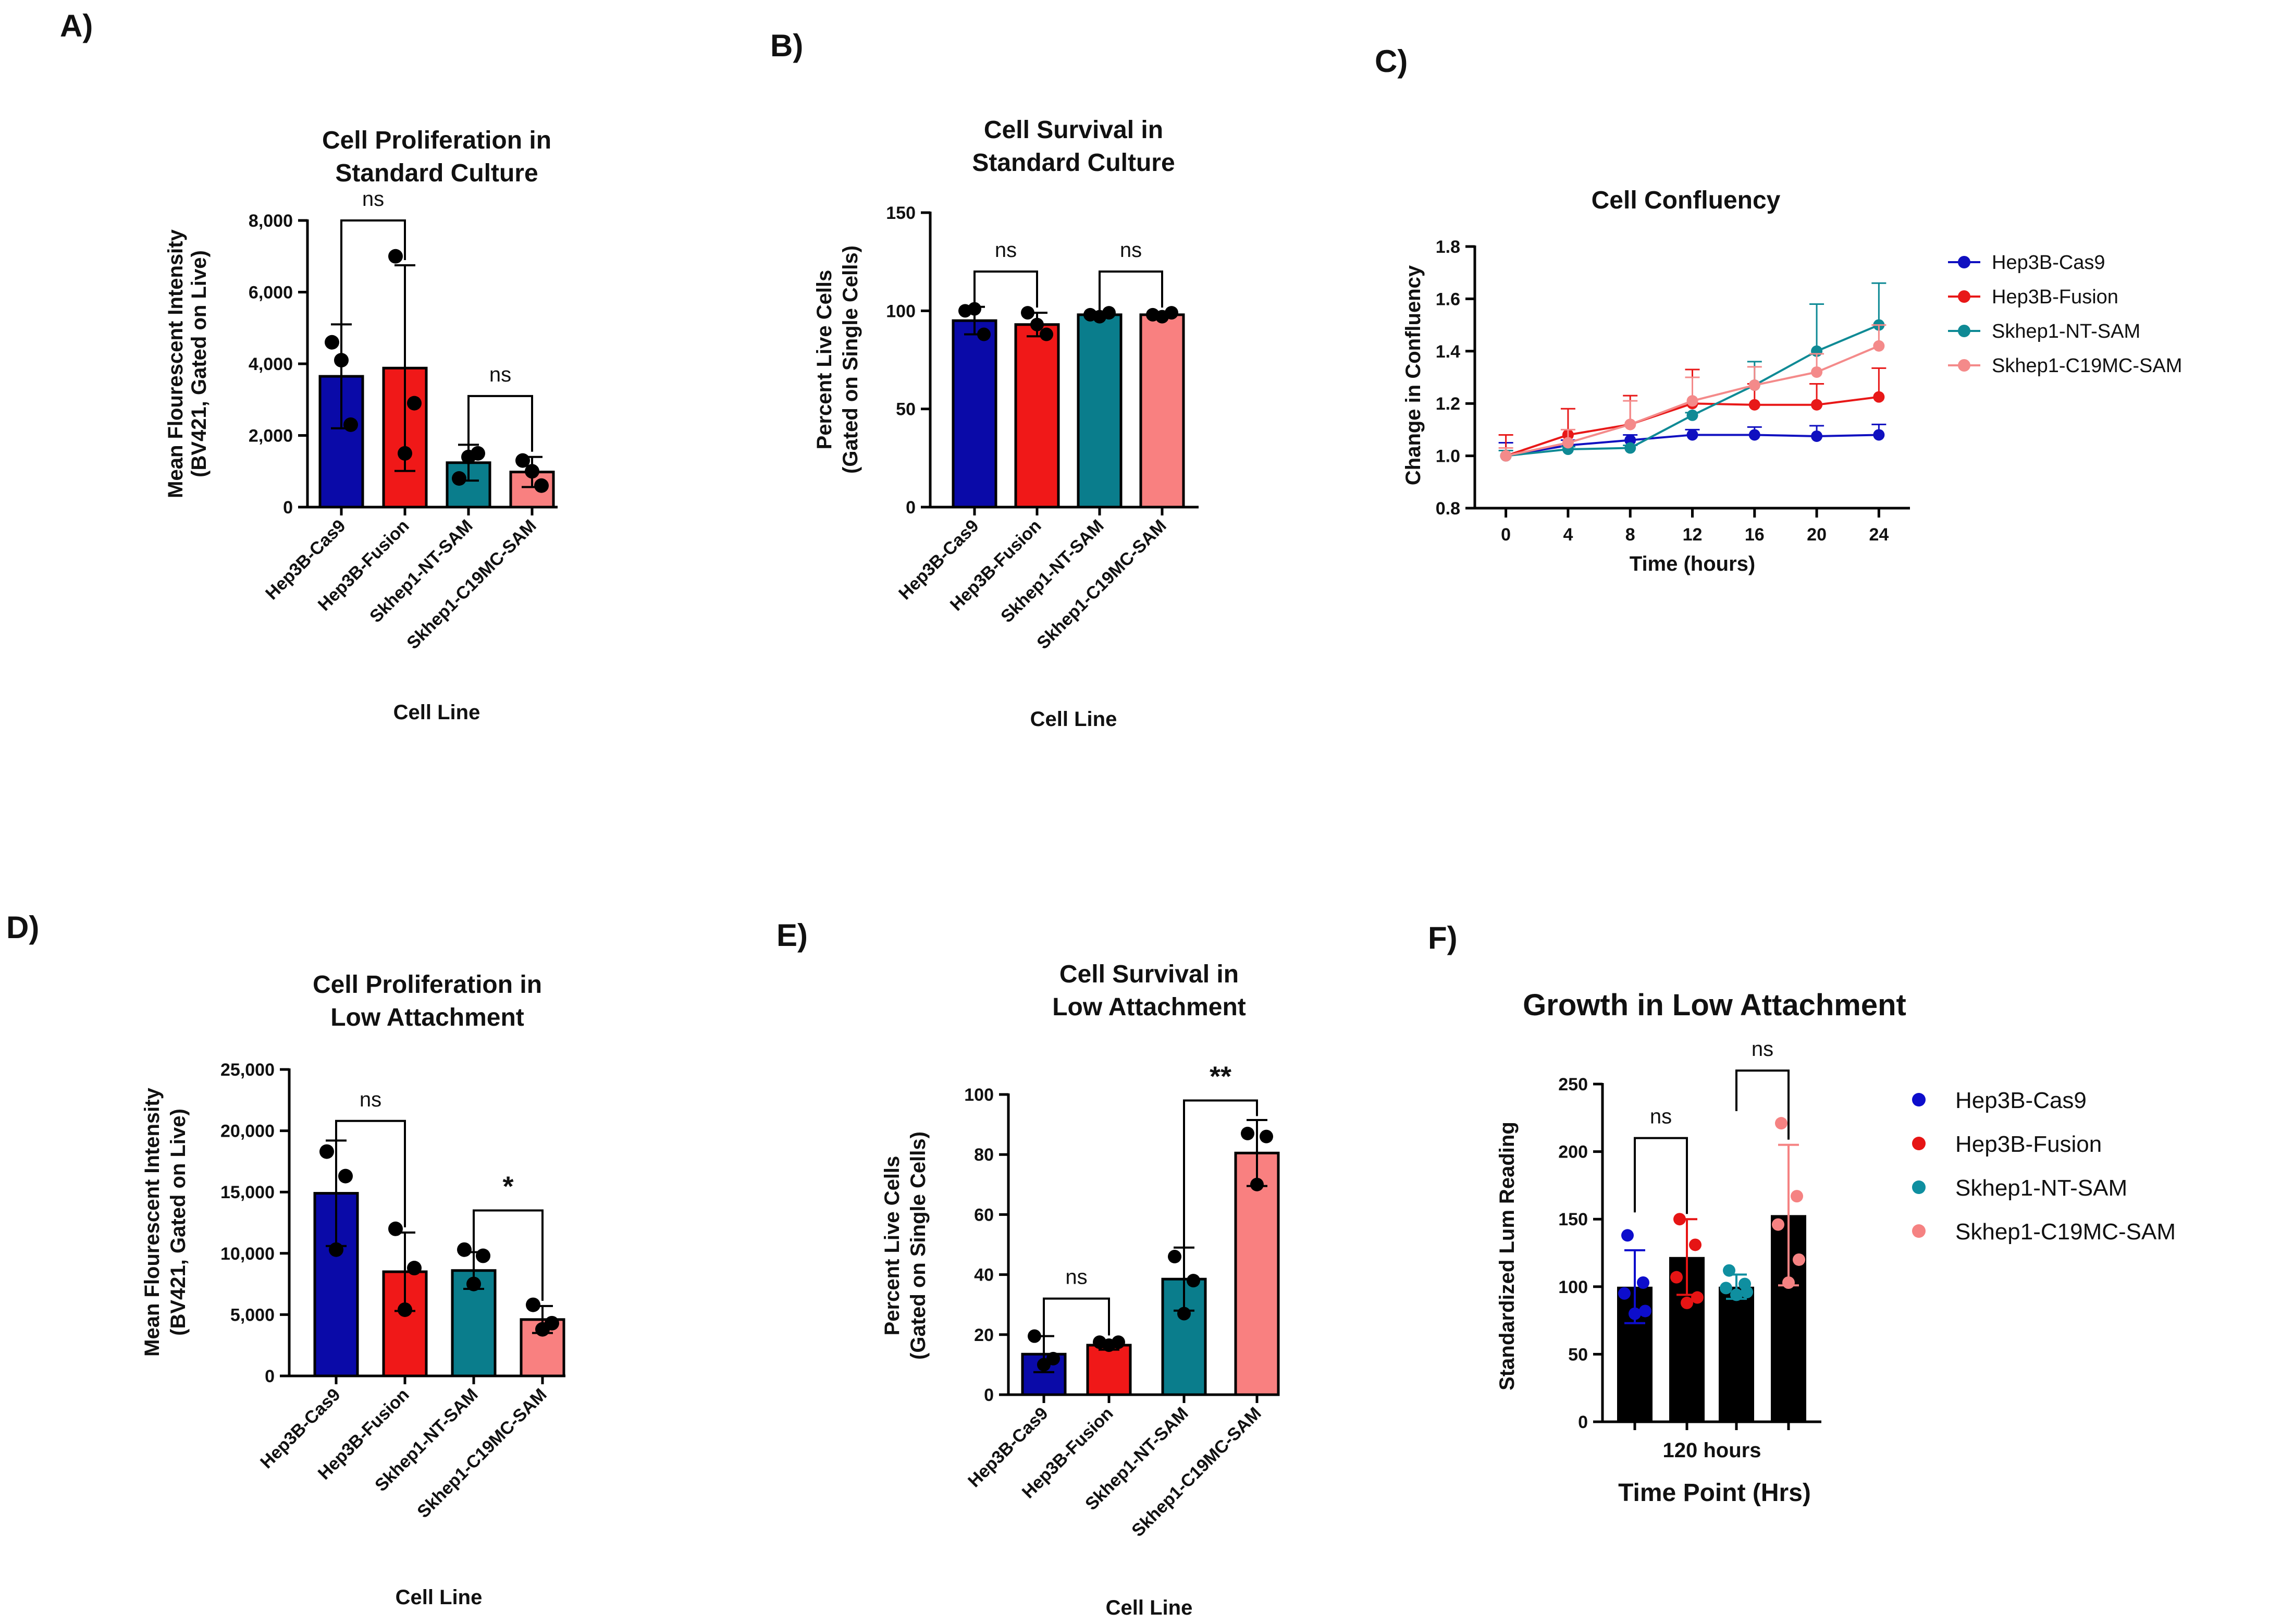 The image size is (2281, 1624). I want to click on legend-label: Hep3B-Fusion, so click(2029, 1144).